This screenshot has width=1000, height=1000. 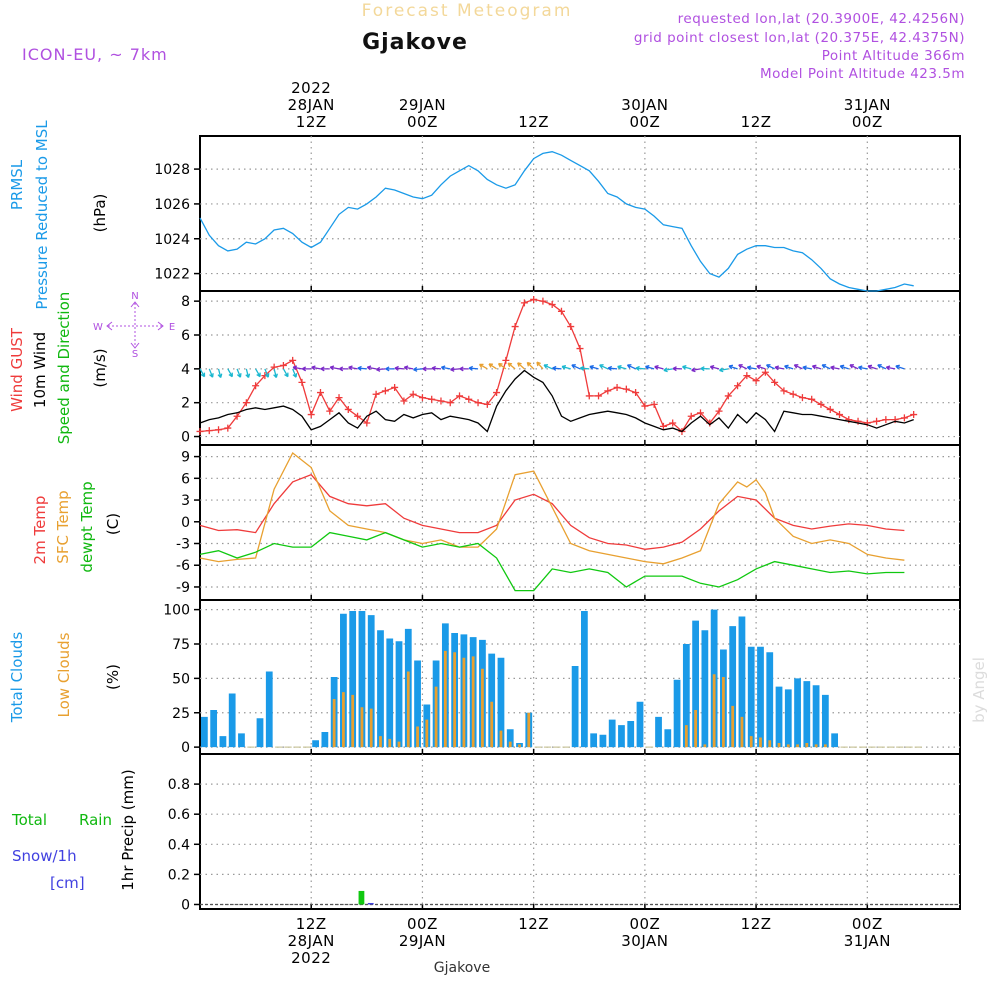 I want to click on bottom-axis-label-12-1: 28JAN, so click(x=311, y=941).